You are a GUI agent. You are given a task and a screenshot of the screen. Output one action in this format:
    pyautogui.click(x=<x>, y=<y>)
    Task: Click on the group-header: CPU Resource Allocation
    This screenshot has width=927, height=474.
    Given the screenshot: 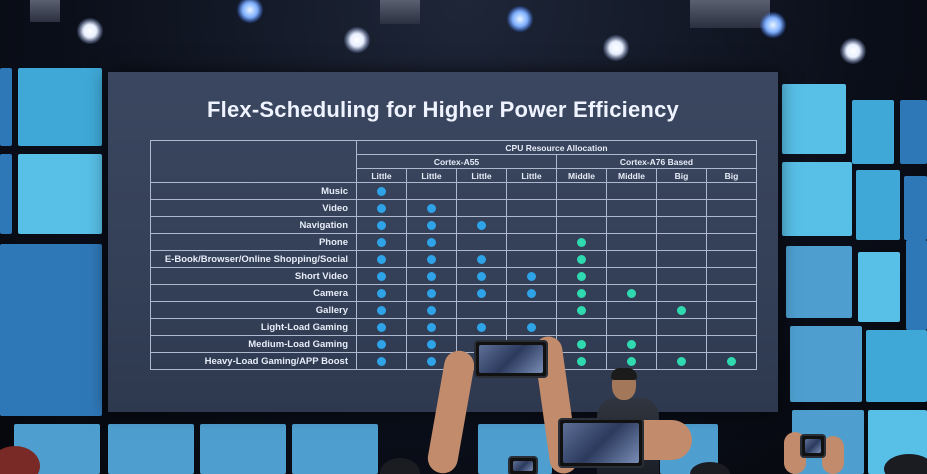 What is the action you would take?
    pyautogui.click(x=556, y=147)
    